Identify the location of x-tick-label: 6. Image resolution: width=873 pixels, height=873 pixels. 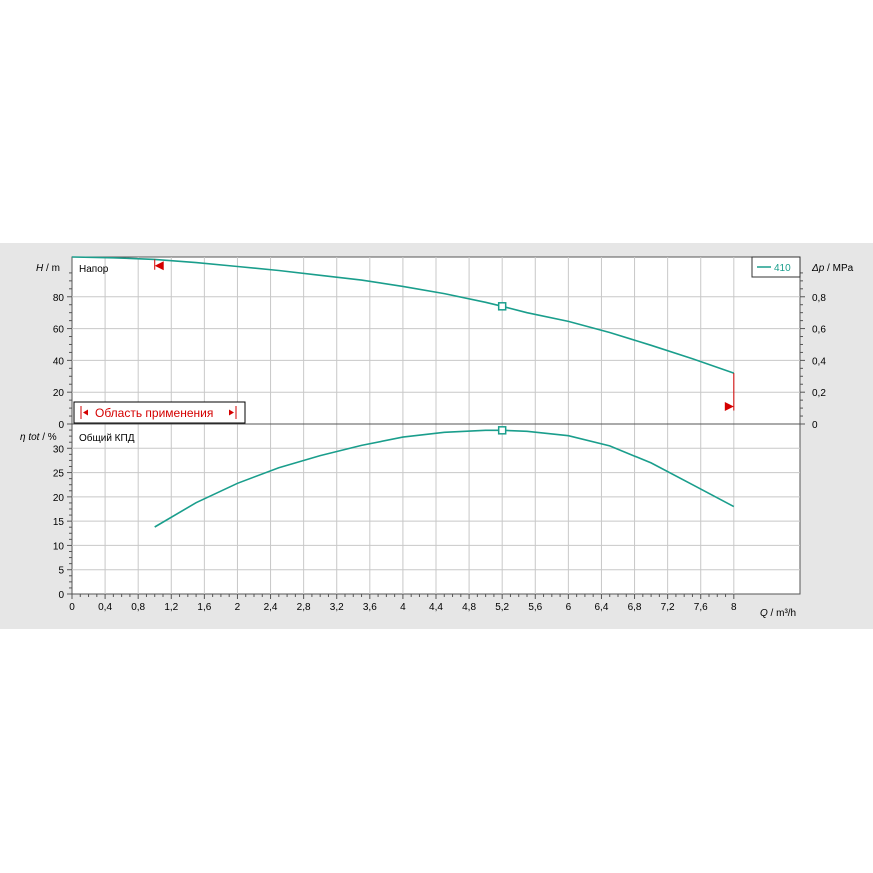
(569, 607).